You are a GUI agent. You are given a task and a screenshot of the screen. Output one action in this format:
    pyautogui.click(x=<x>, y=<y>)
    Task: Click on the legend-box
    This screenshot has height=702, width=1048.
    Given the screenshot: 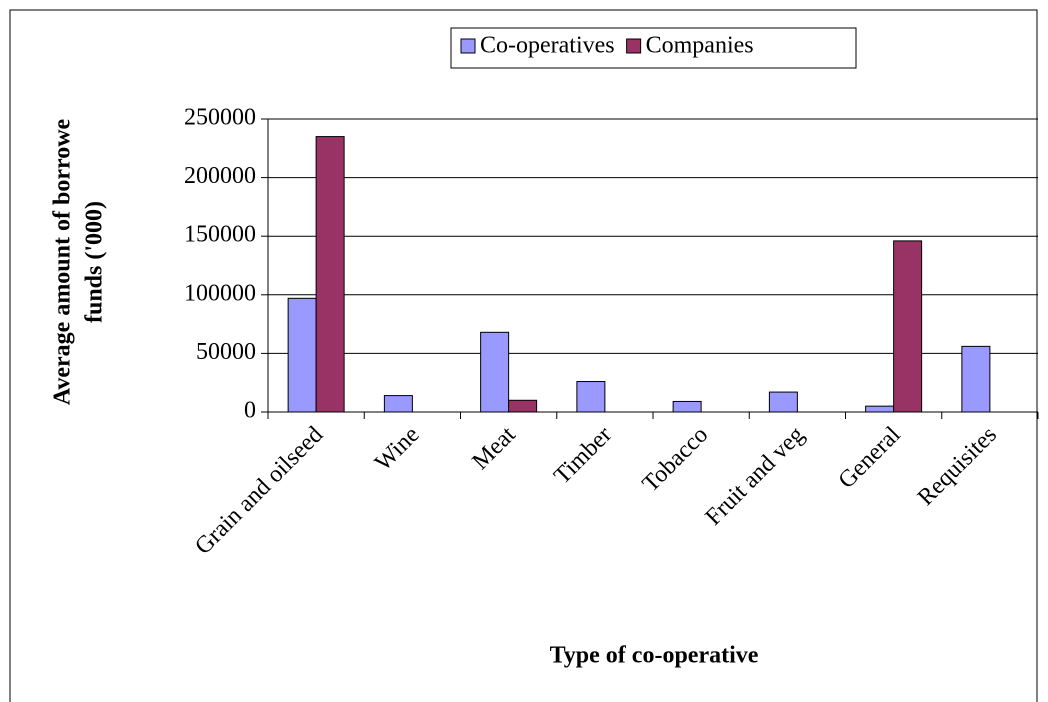 What is the action you would take?
    pyautogui.click(x=653, y=48)
    